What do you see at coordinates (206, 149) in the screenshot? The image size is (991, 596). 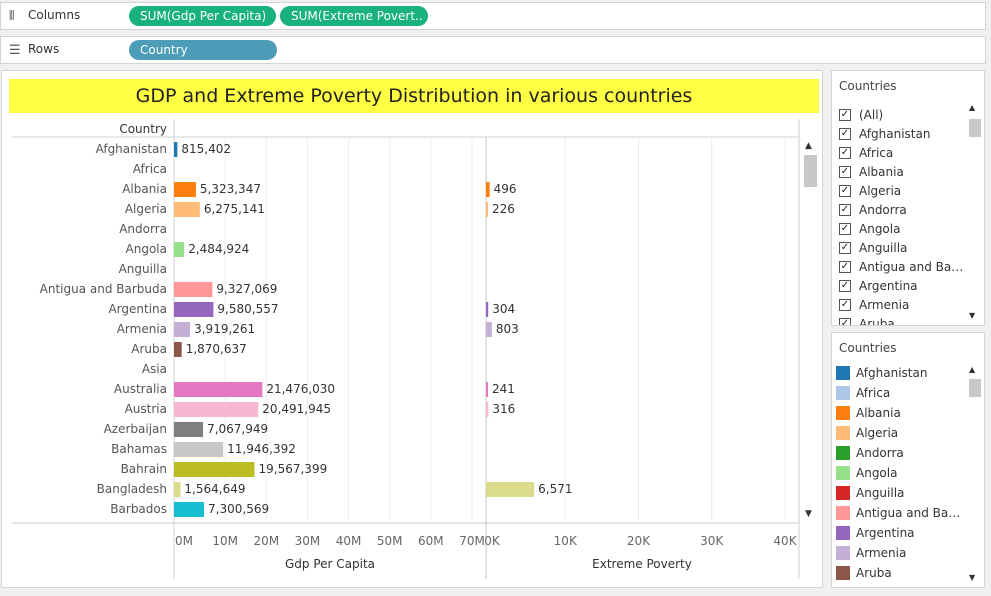 I see `bar-data-label: 815,402` at bounding box center [206, 149].